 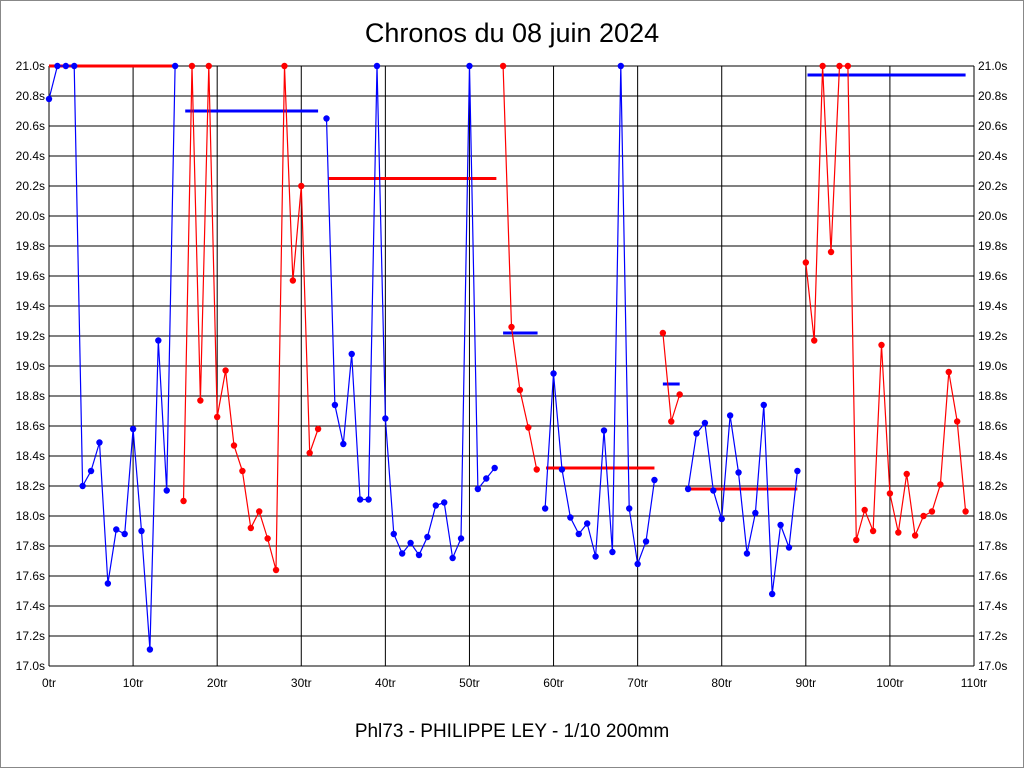 I want to click on x-tick-label: 50tr, so click(x=469, y=683).